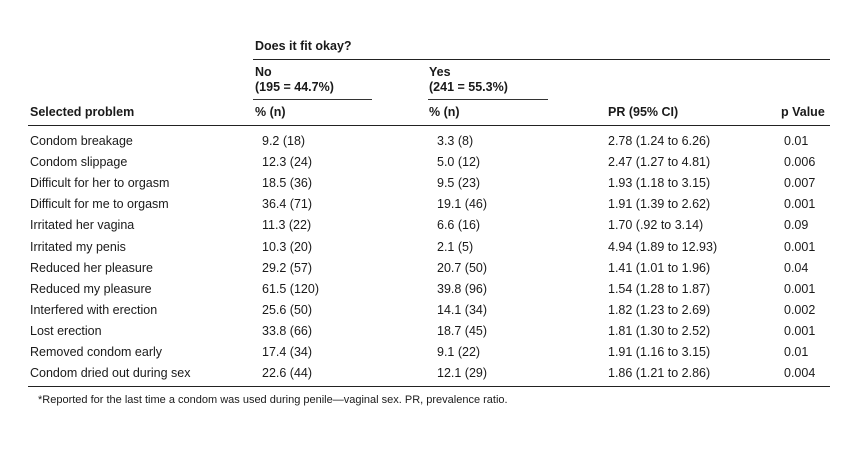 The height and width of the screenshot is (470, 860). I want to click on cell-problem: Difficult for her to orgasm, so click(100, 183).